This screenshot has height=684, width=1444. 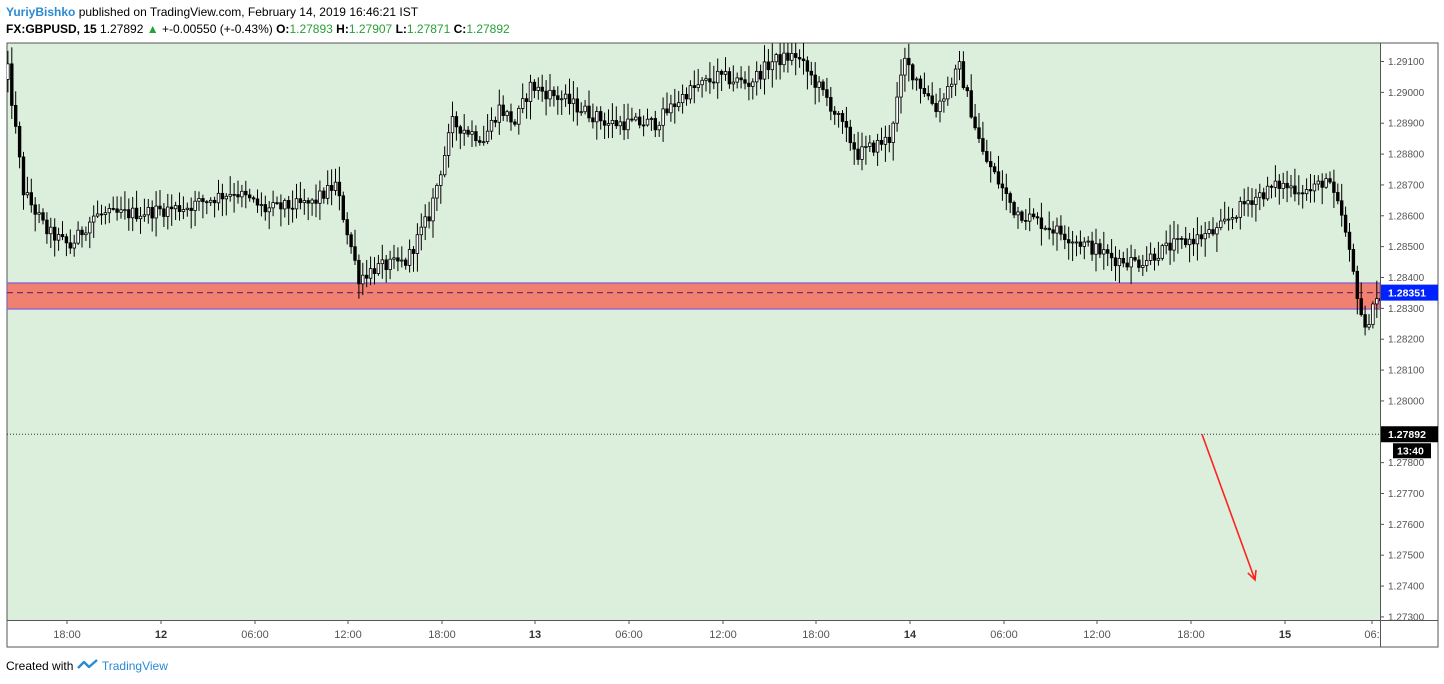 What do you see at coordinates (1406, 62) in the screenshot?
I see `y-tick-label: 1.29100` at bounding box center [1406, 62].